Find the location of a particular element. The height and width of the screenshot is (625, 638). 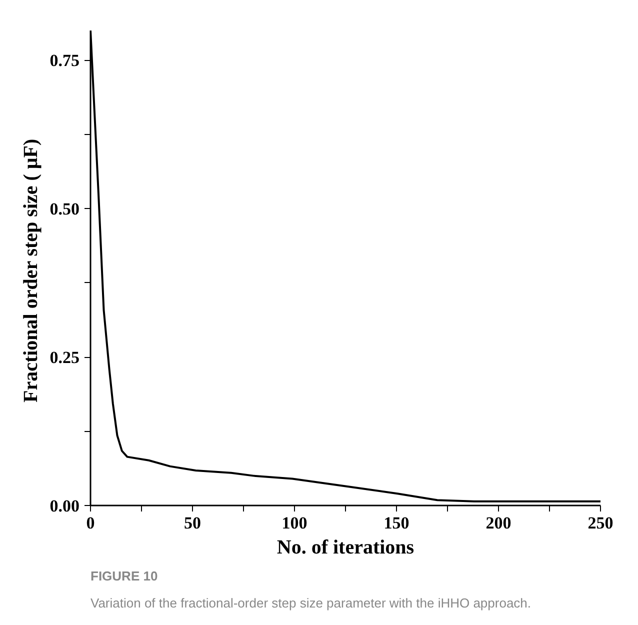

x-tick-label: 200 is located at coordinates (499, 523).